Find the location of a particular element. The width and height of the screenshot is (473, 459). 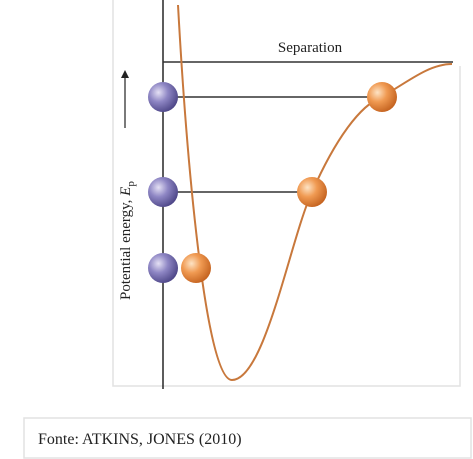

y-axis-label-group: Potential energy, Ep is located at coordinates (127, 185).